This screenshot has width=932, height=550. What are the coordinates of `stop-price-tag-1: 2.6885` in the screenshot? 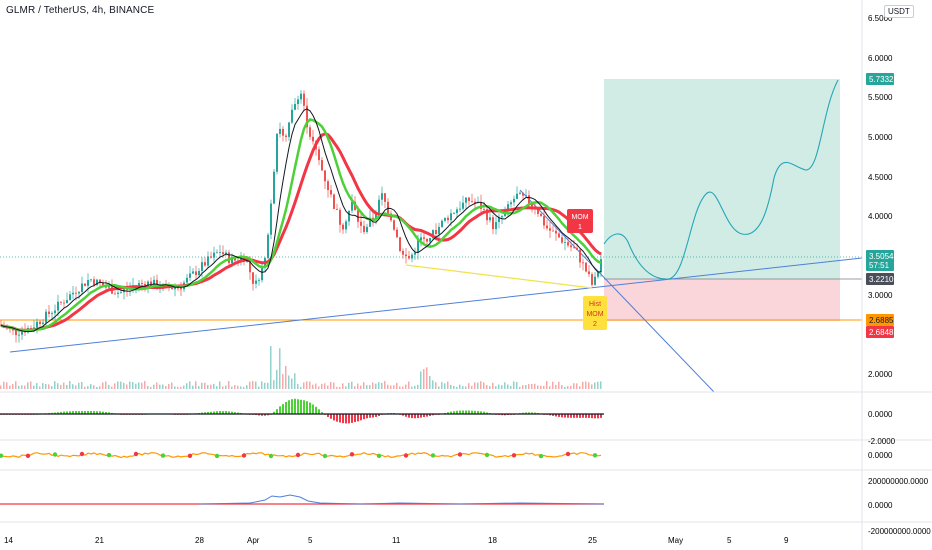 It's located at (880, 320).